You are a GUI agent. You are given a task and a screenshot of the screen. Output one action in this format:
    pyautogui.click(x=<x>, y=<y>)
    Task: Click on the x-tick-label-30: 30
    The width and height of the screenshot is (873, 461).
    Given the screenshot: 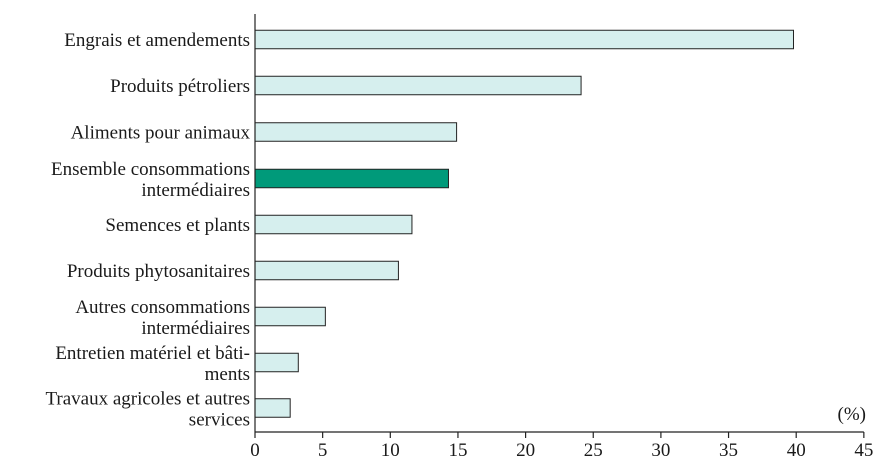 What is the action you would take?
    pyautogui.click(x=660, y=450)
    